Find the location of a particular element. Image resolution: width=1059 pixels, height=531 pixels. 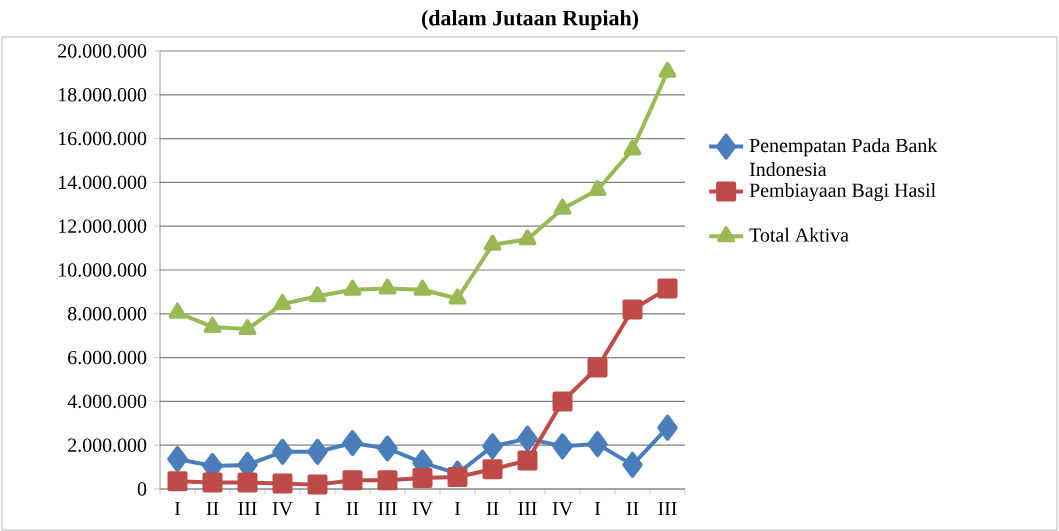

y-tick-label: 12.000.000 is located at coordinates (103, 226).